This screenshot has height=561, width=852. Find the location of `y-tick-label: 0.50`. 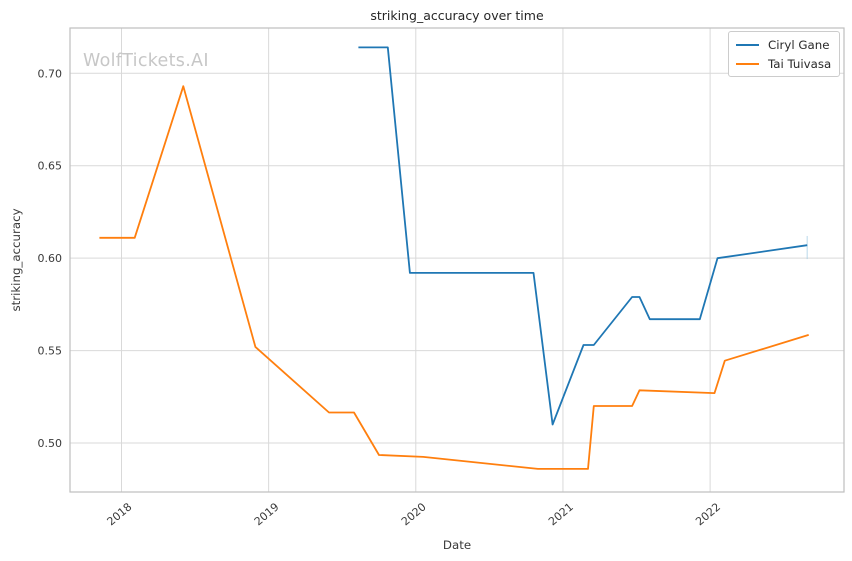

y-tick-label: 0.50 is located at coordinates (50, 443).